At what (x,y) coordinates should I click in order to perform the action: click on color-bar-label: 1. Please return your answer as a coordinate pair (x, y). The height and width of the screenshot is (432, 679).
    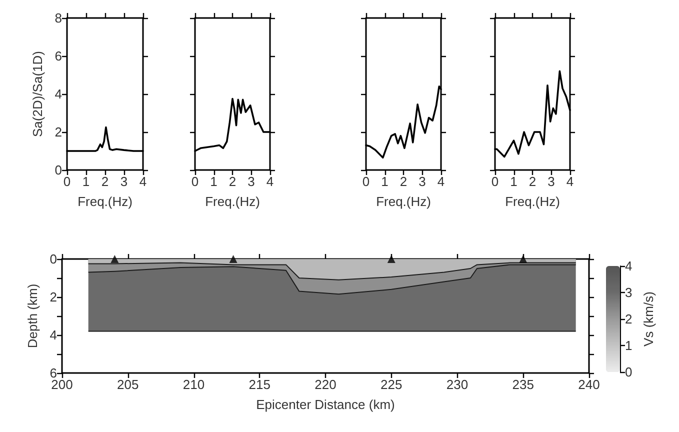
    Looking at the image, I should click on (628, 345).